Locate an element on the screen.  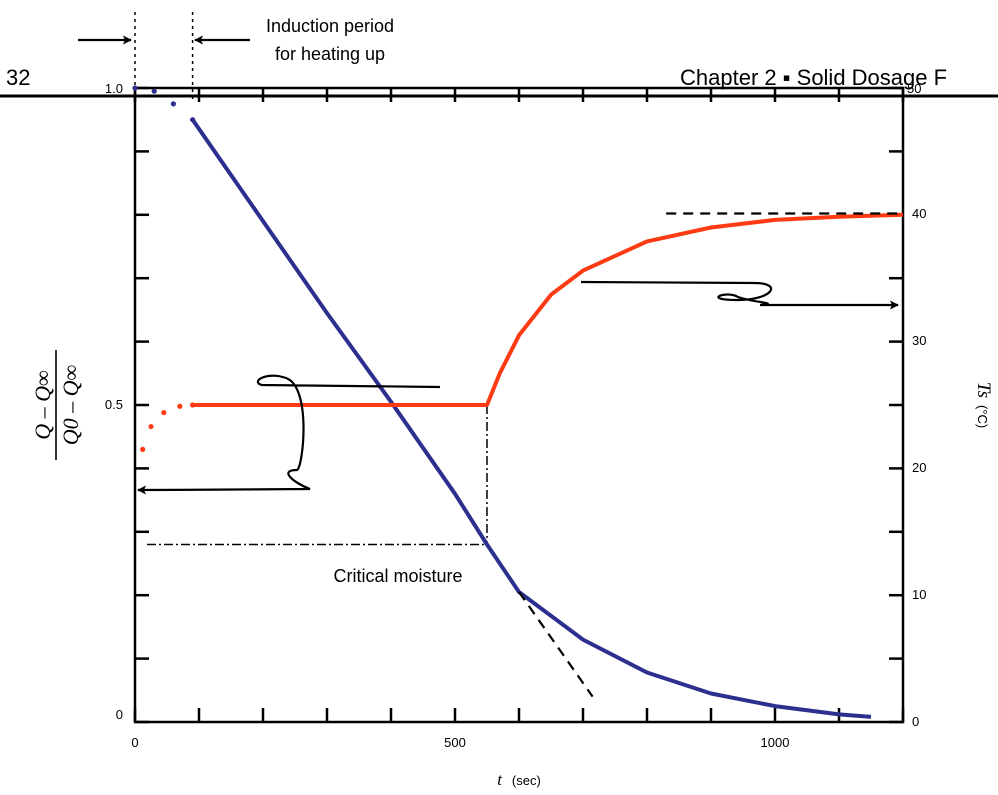
y-right-tick-label: 50 is located at coordinates (914, 88).